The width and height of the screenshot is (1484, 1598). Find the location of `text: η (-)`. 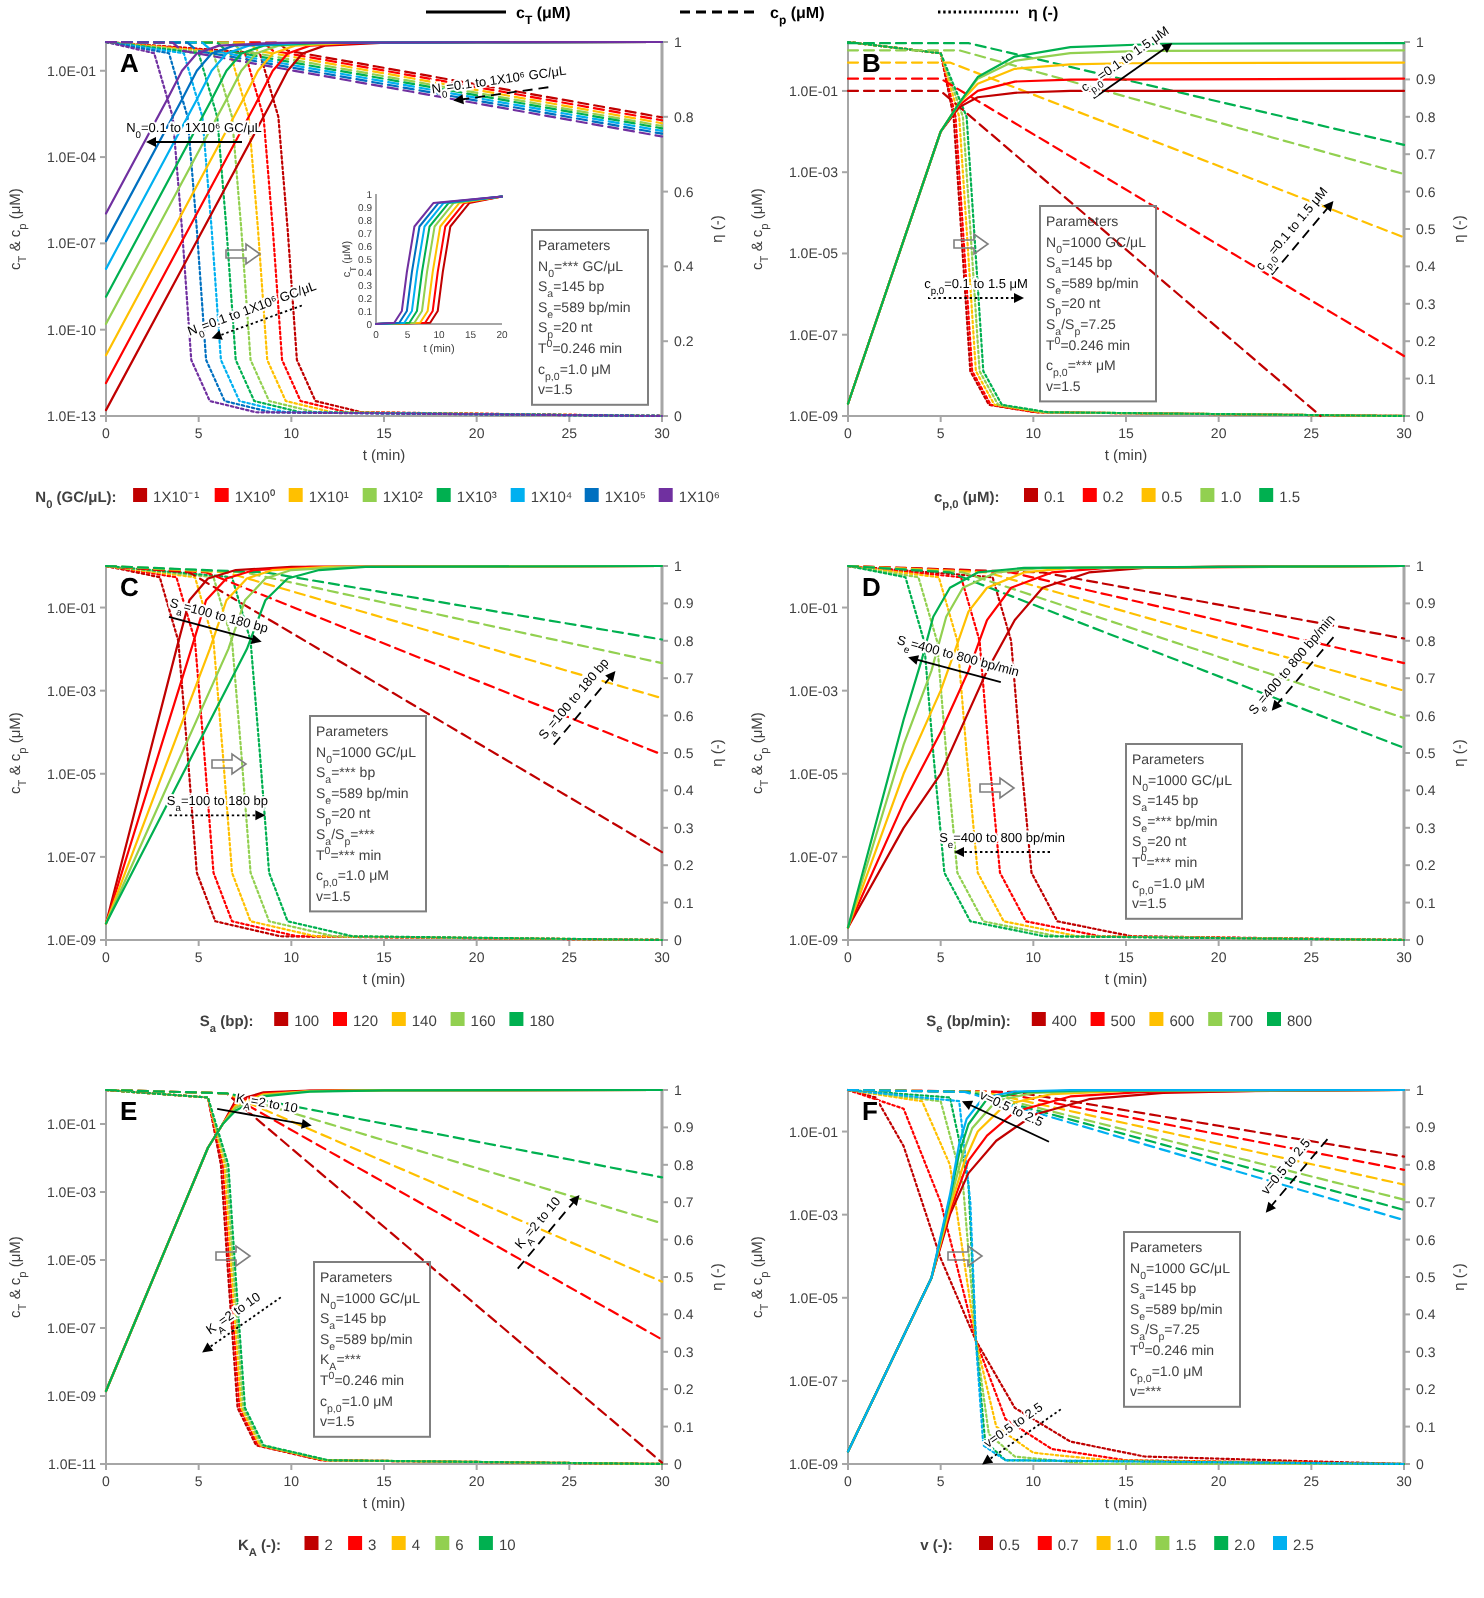

text: η (-) is located at coordinates (1043, 13).